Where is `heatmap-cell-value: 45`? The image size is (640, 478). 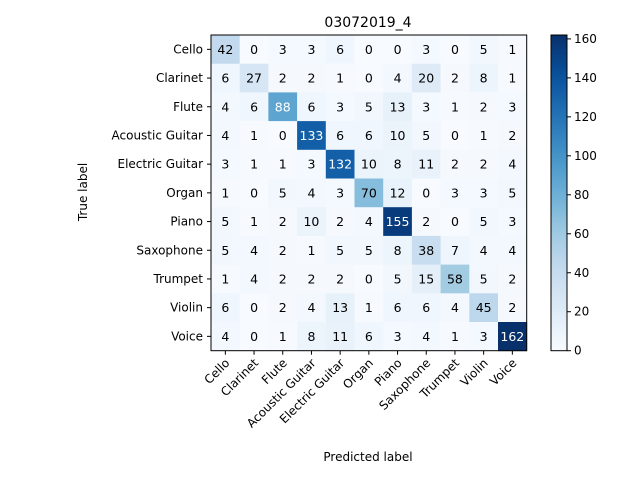
heatmap-cell-value: 45 is located at coordinates (484, 307).